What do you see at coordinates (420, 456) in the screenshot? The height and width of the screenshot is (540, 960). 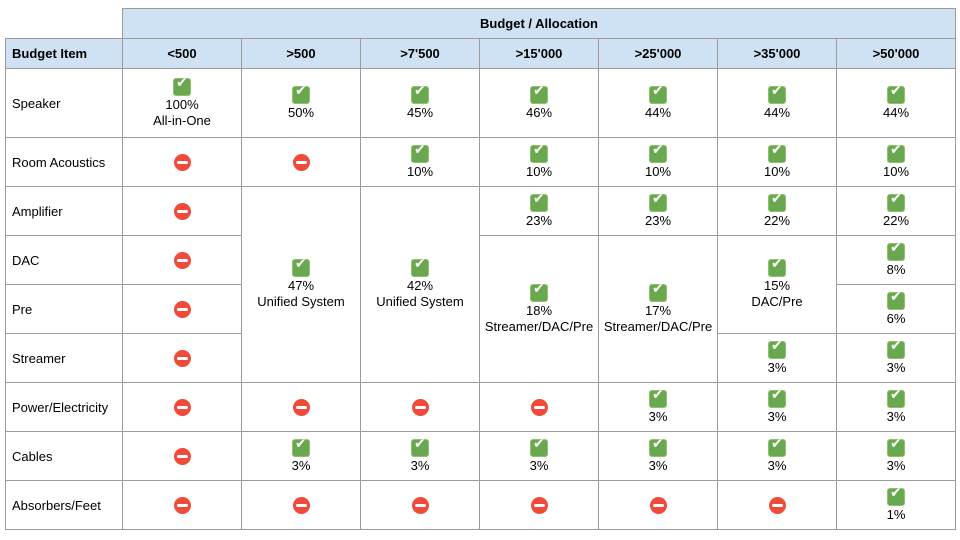 I see `cell-cables-gt7500: 3%` at bounding box center [420, 456].